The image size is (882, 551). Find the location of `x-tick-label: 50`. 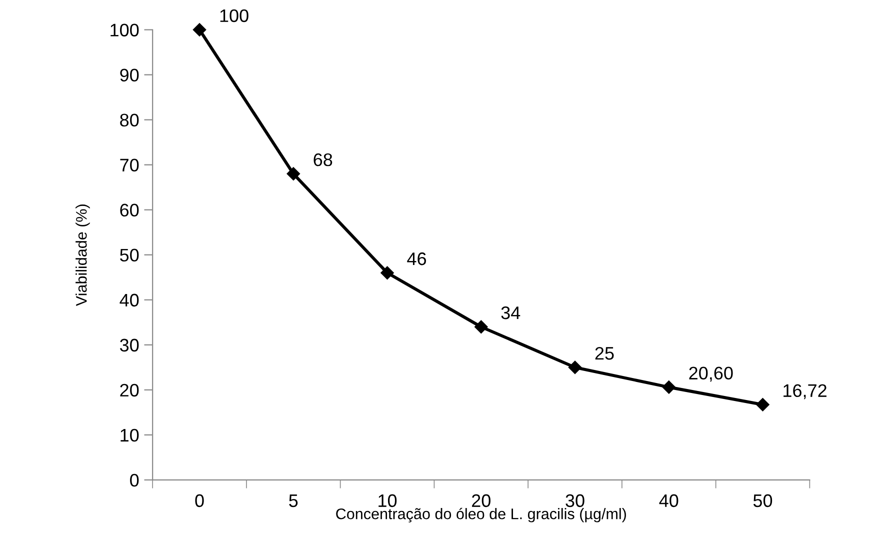

x-tick-label: 50 is located at coordinates (762, 501).